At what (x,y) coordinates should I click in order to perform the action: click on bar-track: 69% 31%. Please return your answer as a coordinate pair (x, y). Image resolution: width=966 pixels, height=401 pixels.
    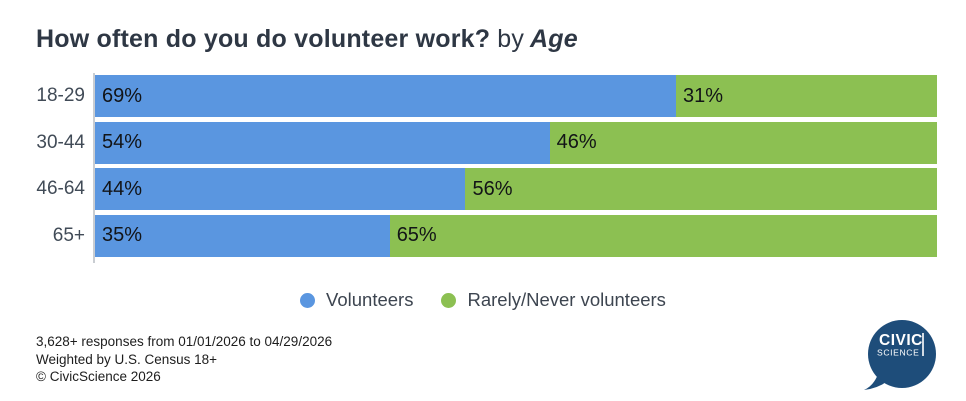
    Looking at the image, I should click on (516, 96).